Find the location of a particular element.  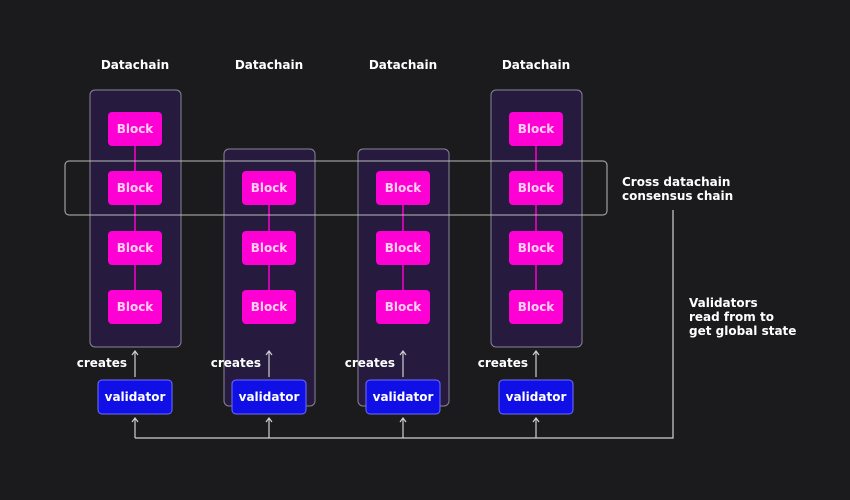

cross-chain-label: Cross datachain is located at coordinates (676, 182).